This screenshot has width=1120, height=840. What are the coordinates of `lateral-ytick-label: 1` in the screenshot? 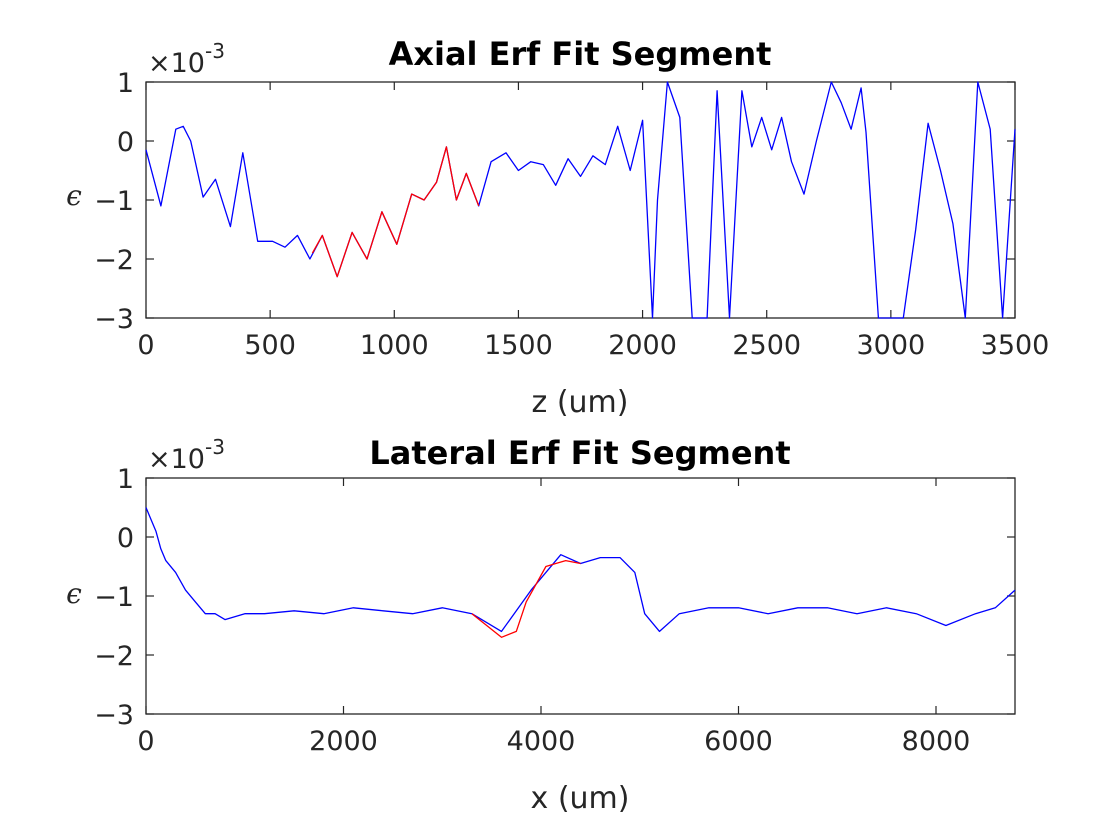 It's located at (125, 479).